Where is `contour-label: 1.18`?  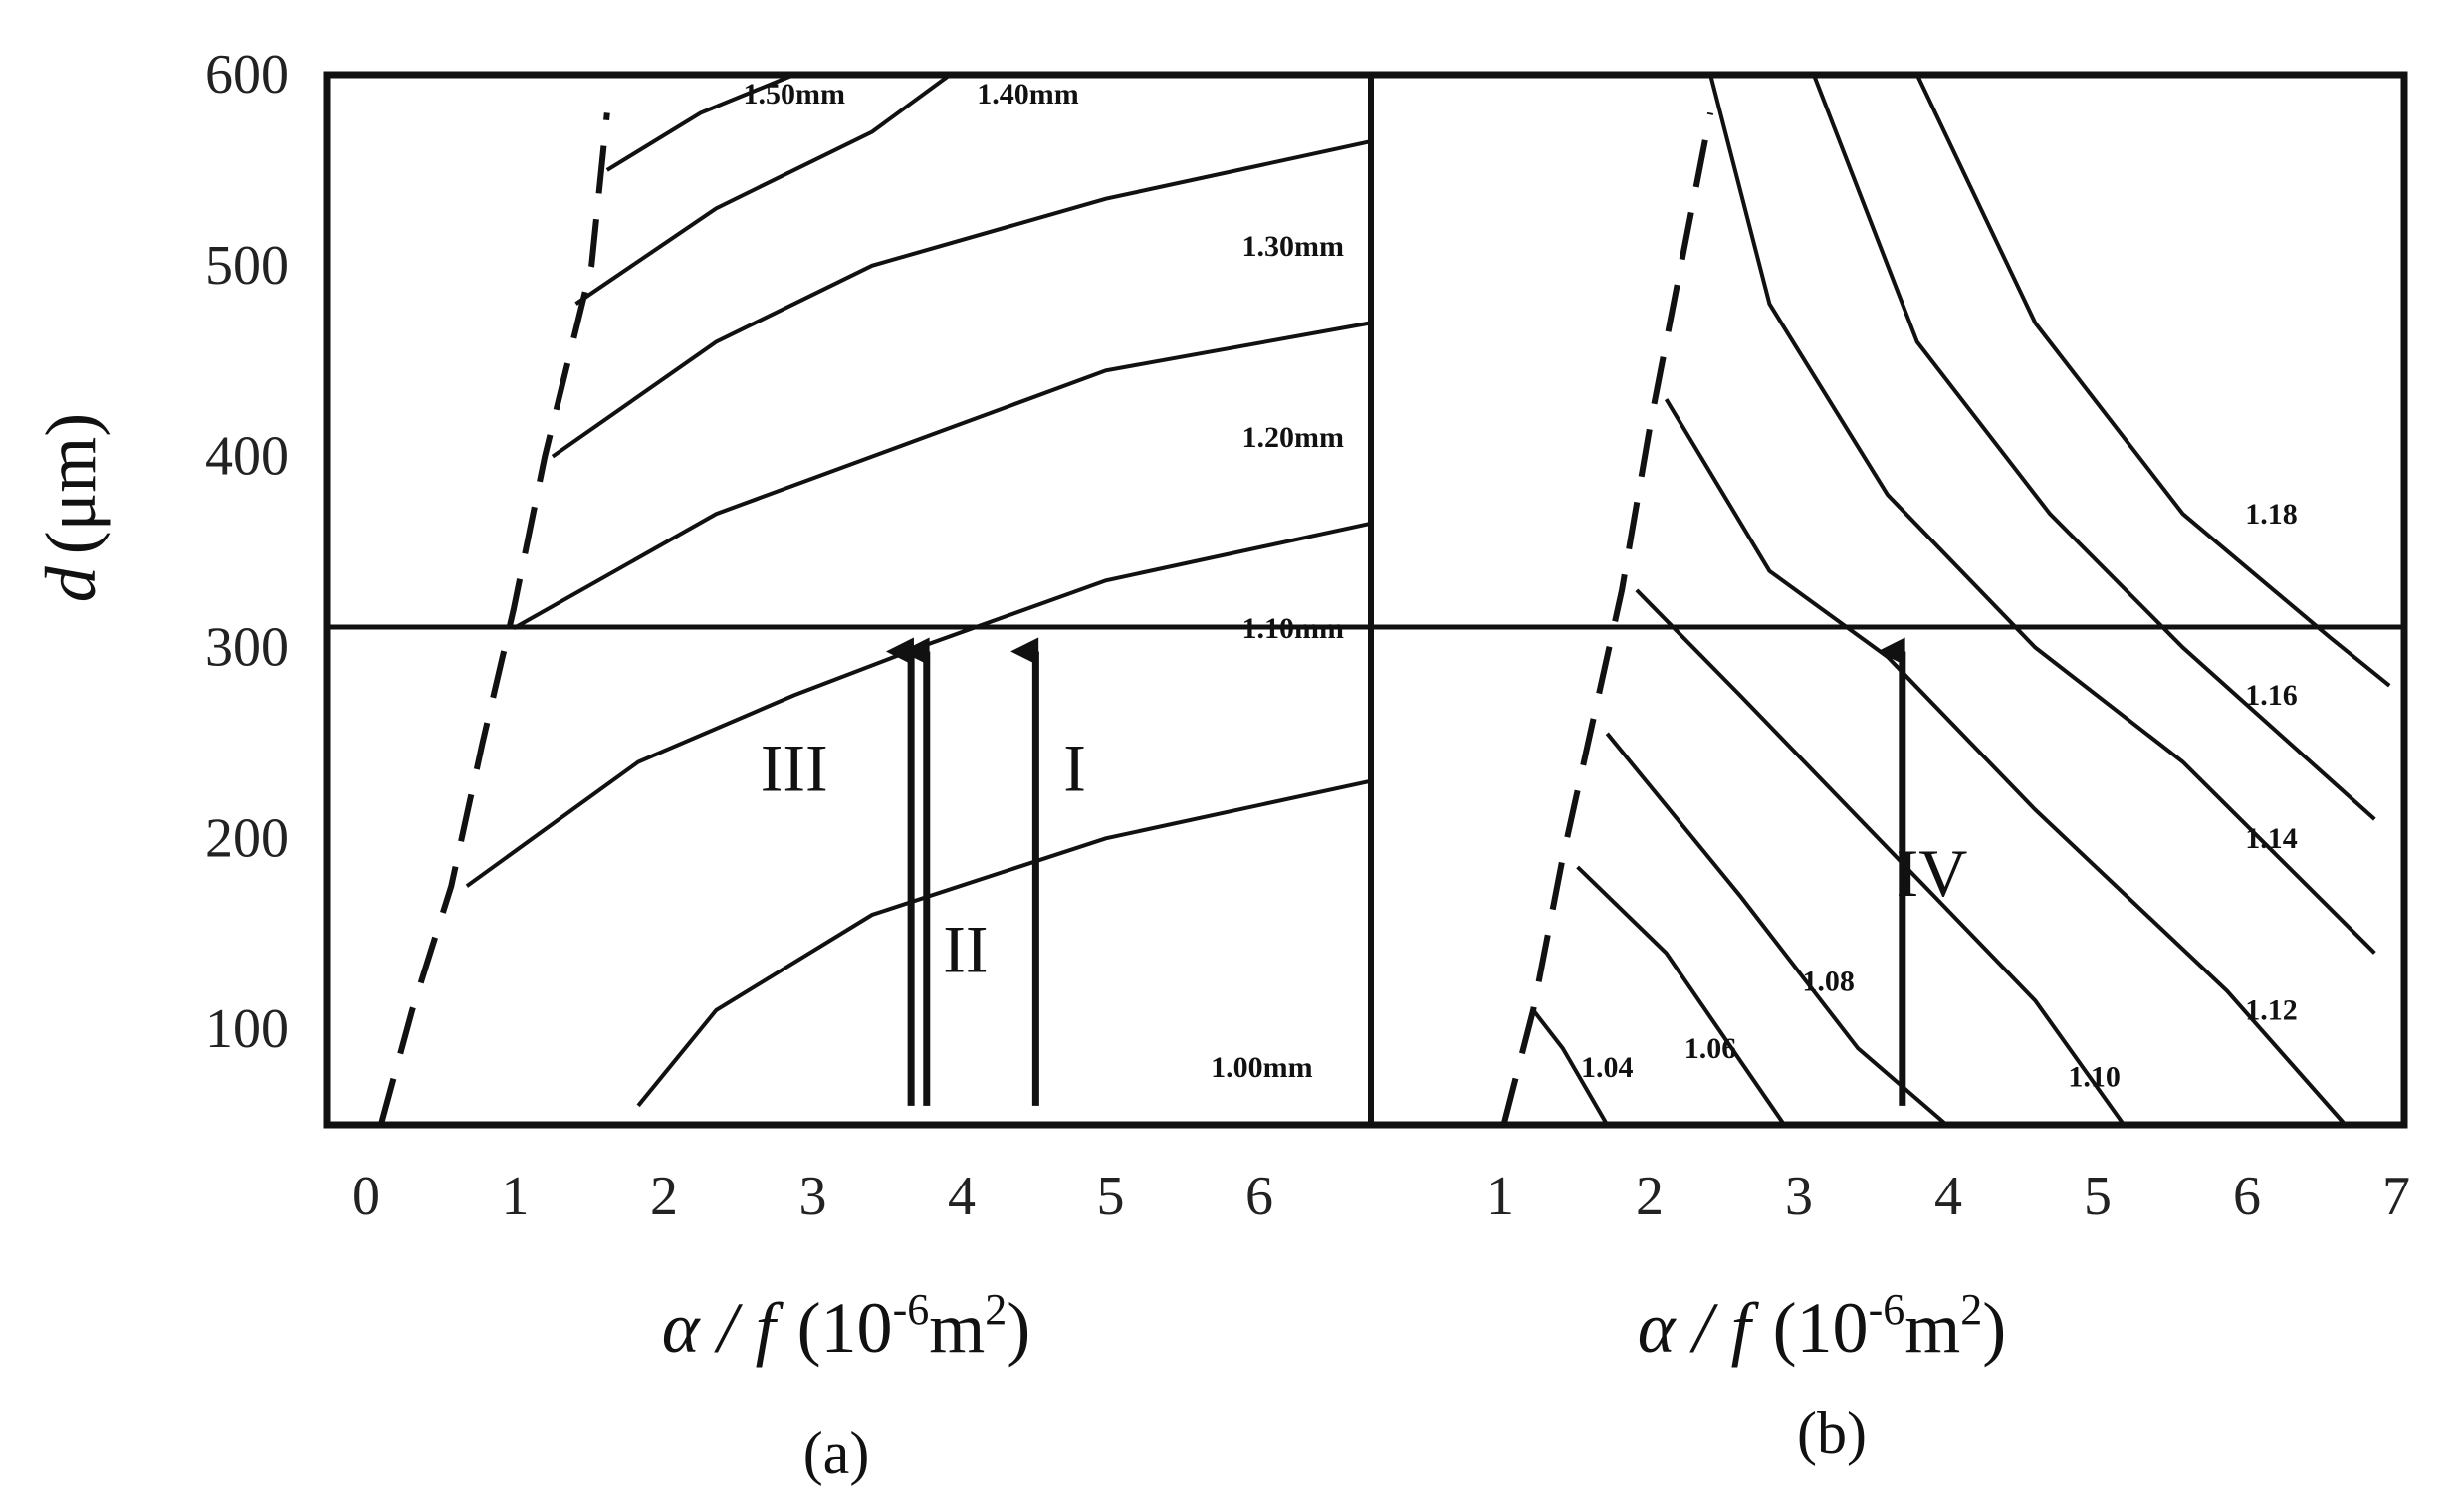
contour-label: 1.18 is located at coordinates (2271, 514).